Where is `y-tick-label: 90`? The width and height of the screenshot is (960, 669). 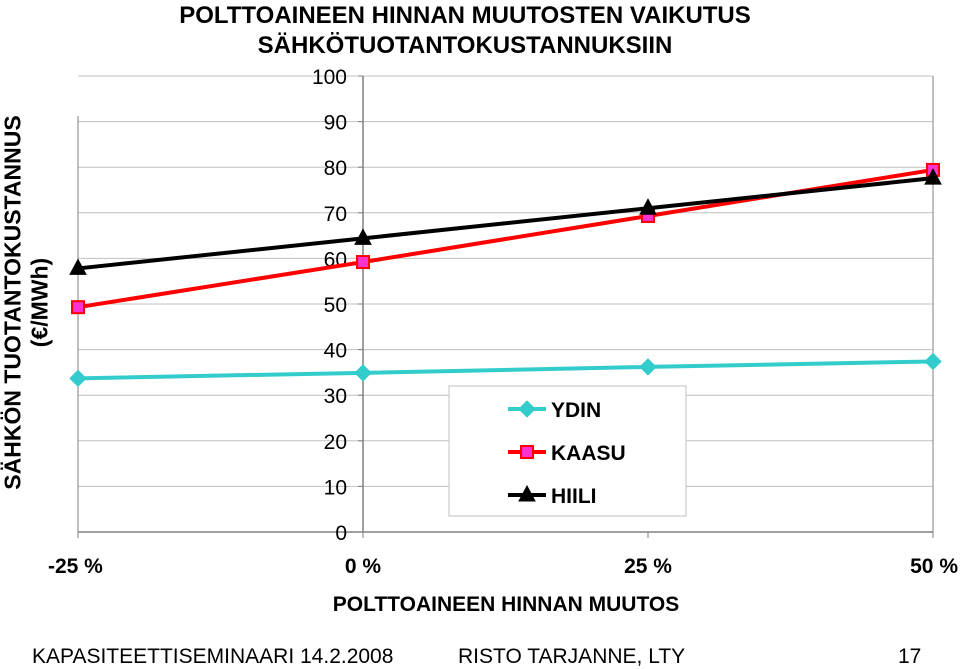 y-tick-label: 90 is located at coordinates (335, 123).